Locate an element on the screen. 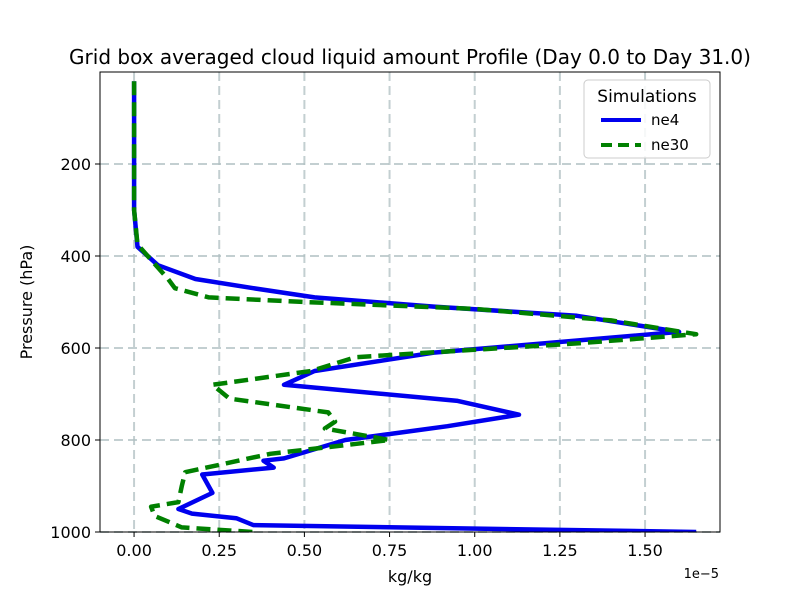  y-tick-label: 1000 is located at coordinates (70, 532).